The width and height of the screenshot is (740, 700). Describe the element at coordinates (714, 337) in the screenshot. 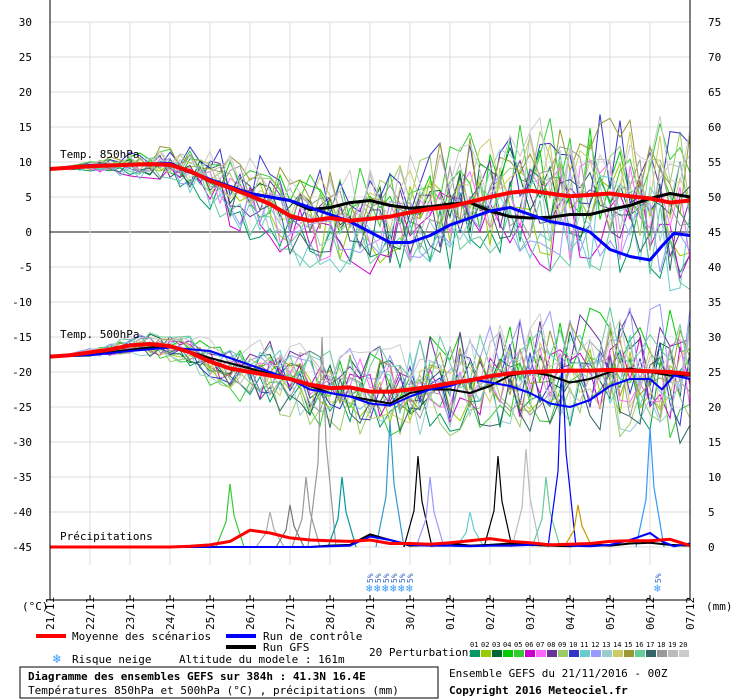

I see `right-tick-label: 30` at that location.